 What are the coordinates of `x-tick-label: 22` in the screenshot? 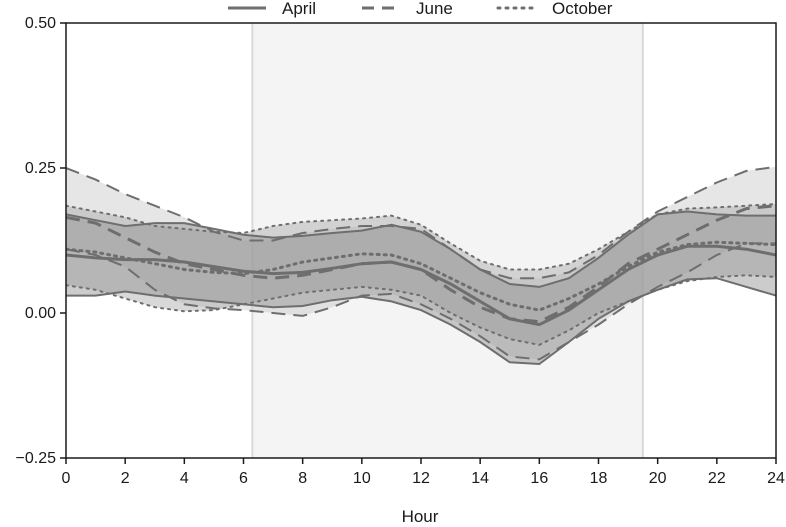 It's located at (717, 478).